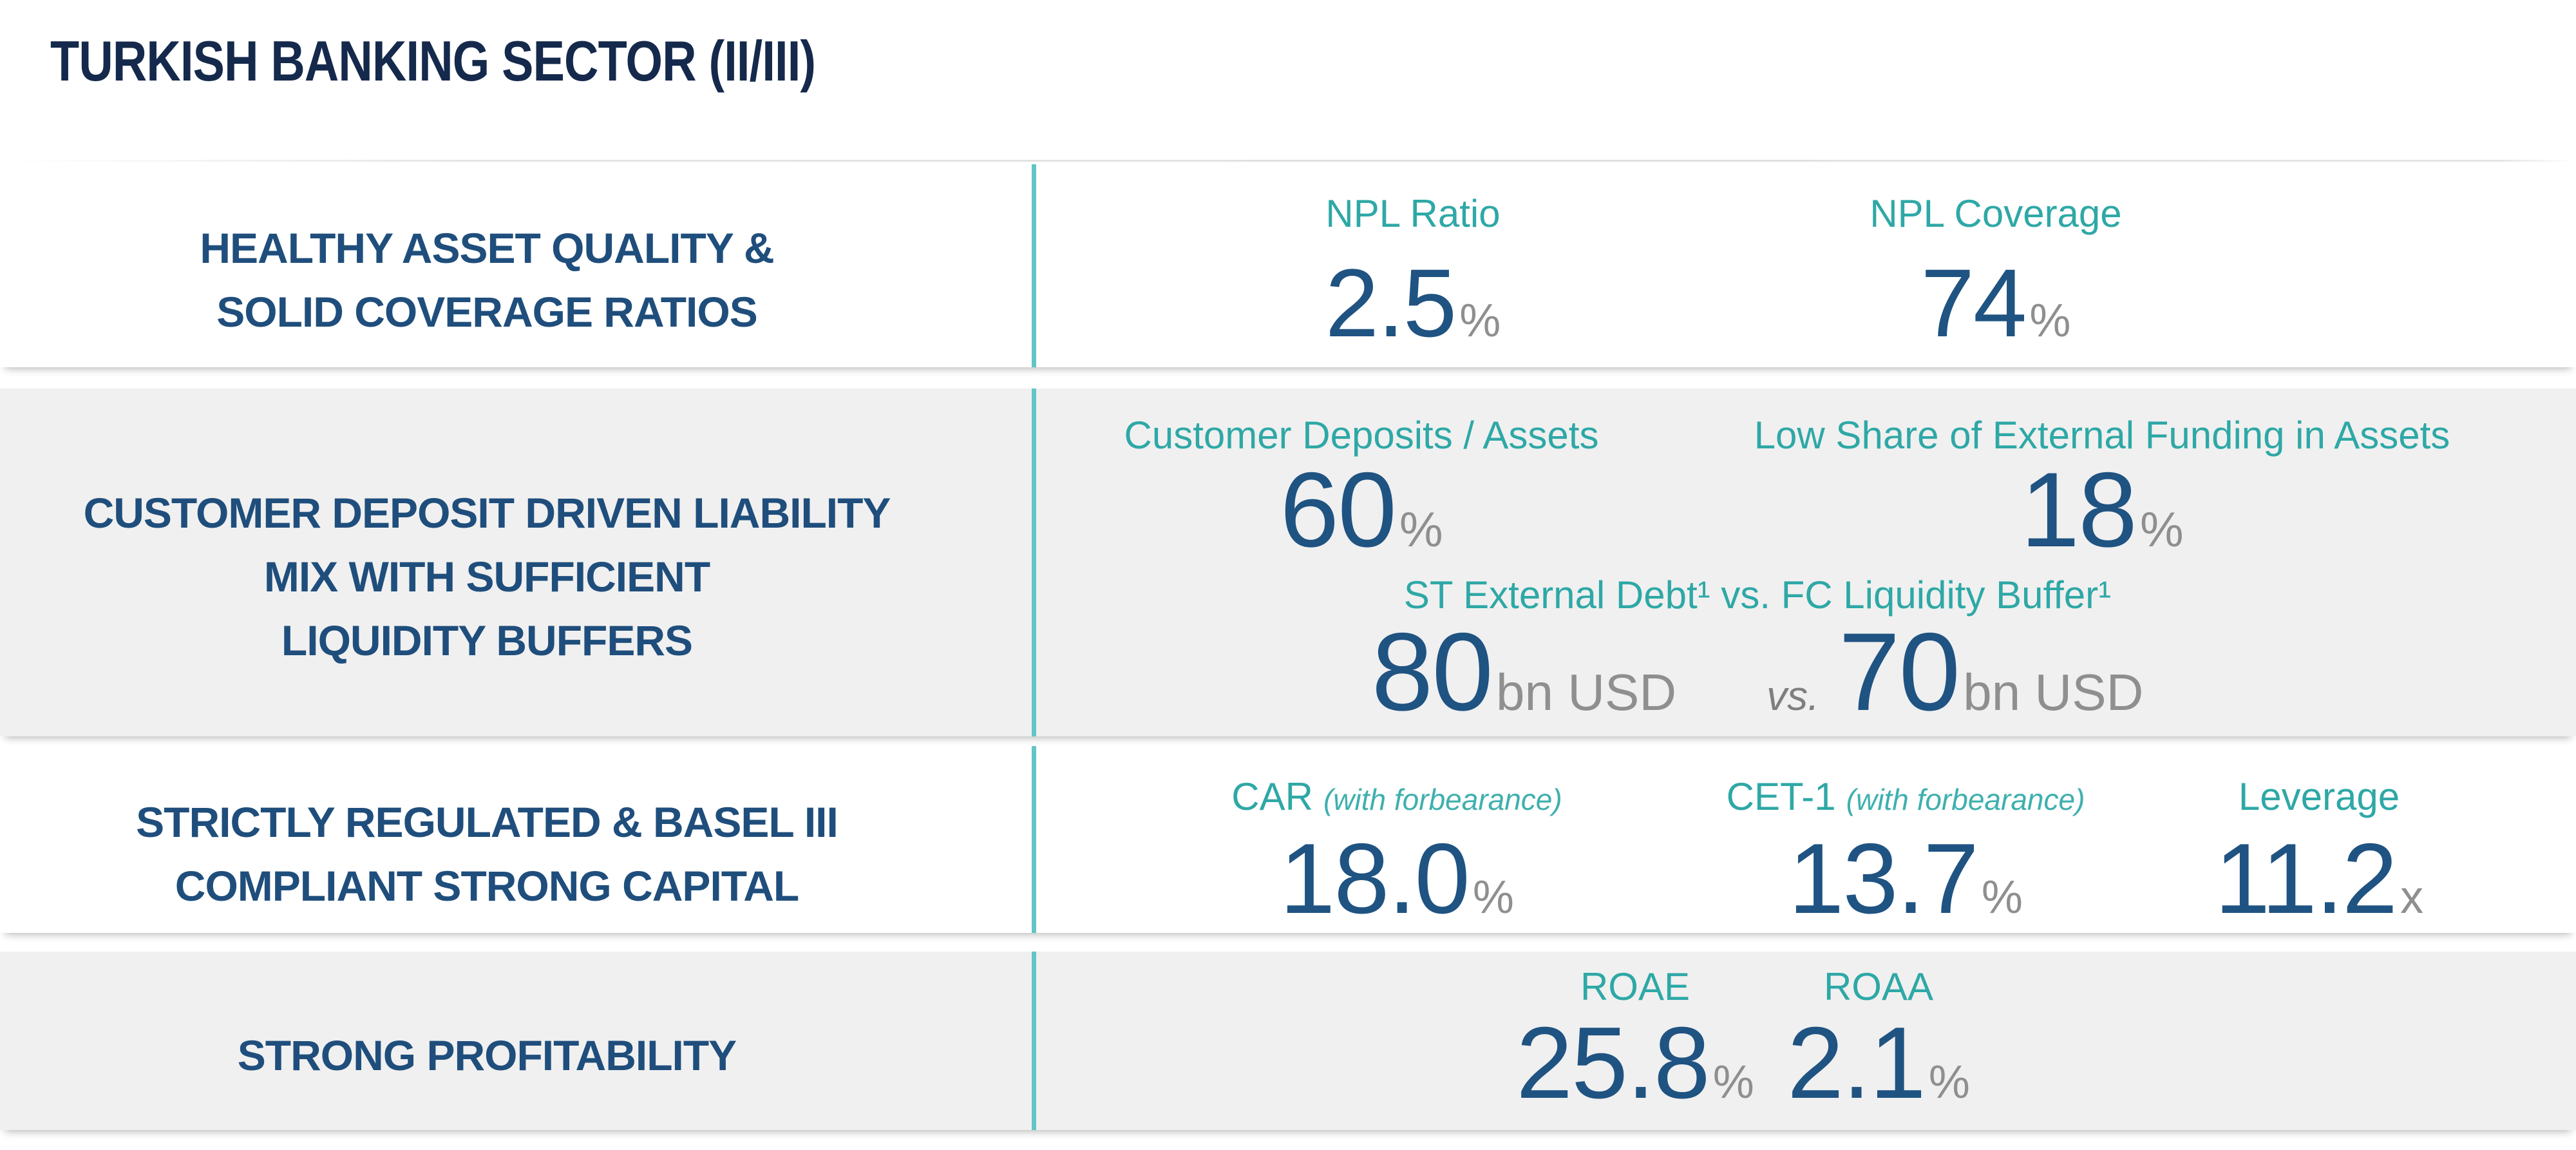  What do you see at coordinates (1781, 796) in the screenshot?
I see `metric-label-text: CET-1` at bounding box center [1781, 796].